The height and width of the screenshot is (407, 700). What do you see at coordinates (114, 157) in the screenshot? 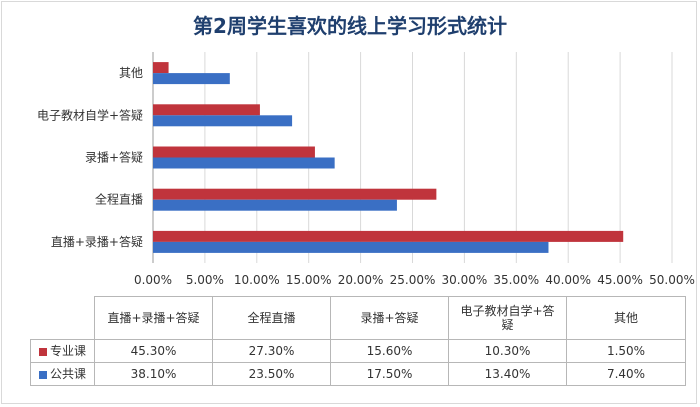
I see `category-label: 录播+答疑` at bounding box center [114, 157].